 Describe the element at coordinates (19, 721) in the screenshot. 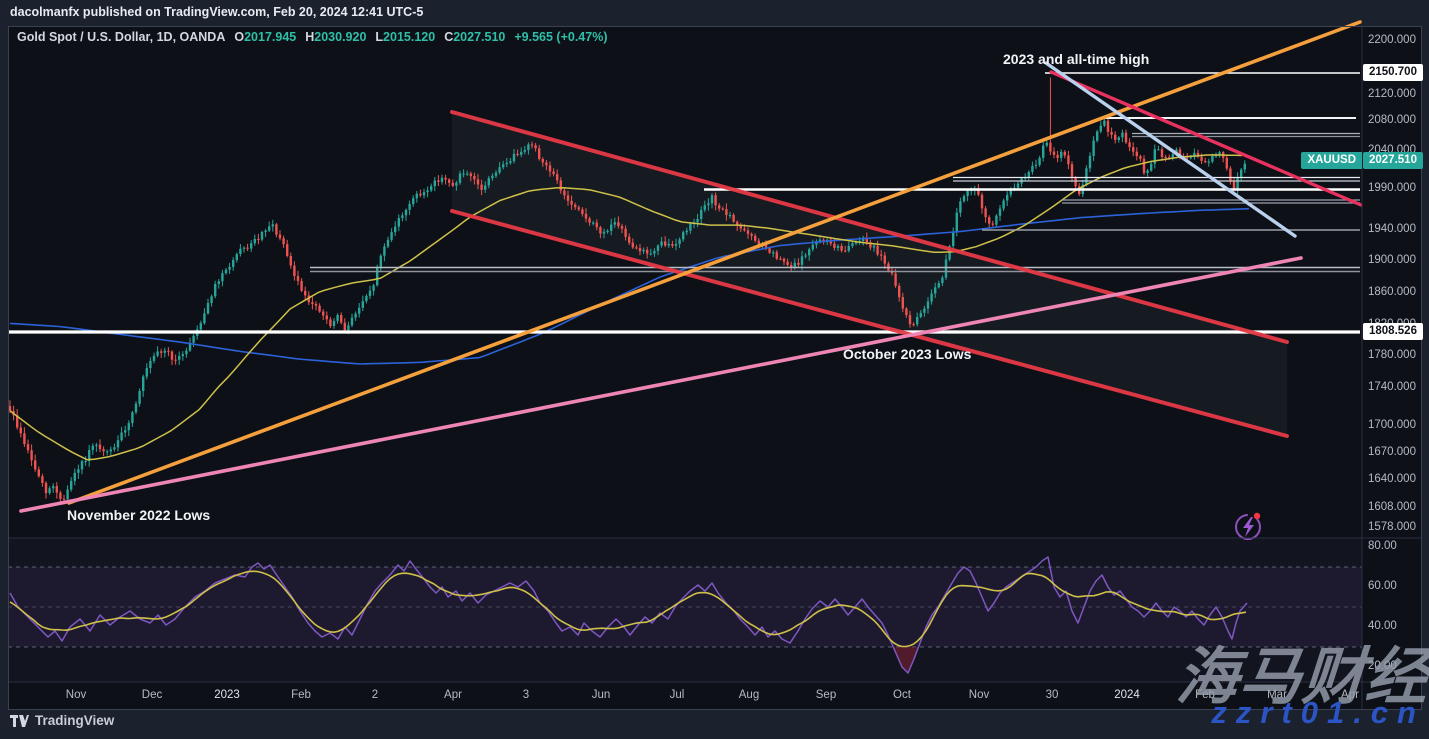

I see `tradingview-logo-icon` at that location.